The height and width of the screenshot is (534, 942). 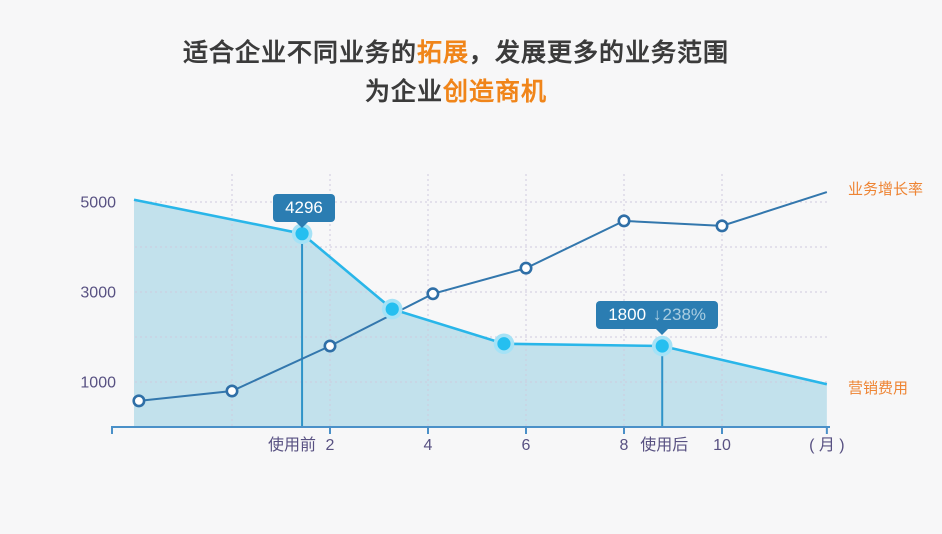 I want to click on x-axis-label: 4, so click(x=428, y=445).